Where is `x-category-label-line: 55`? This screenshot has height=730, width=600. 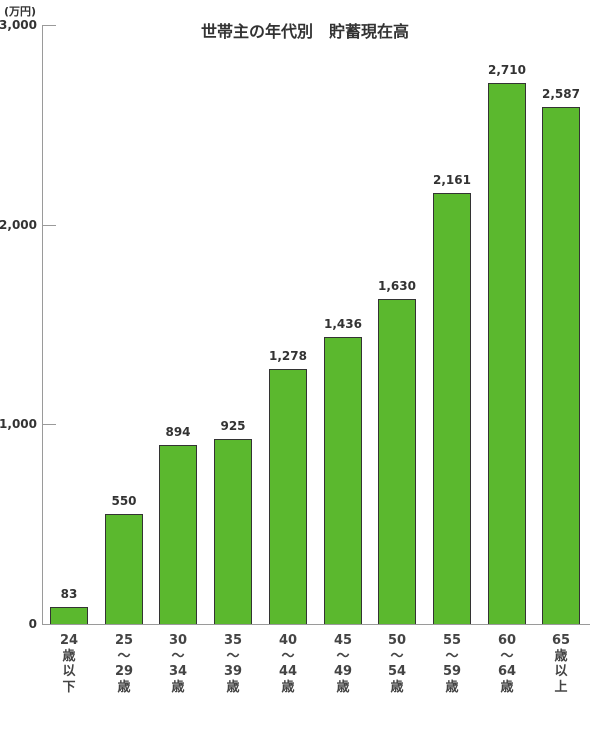
x-category-label-line: 55 is located at coordinates (452, 640).